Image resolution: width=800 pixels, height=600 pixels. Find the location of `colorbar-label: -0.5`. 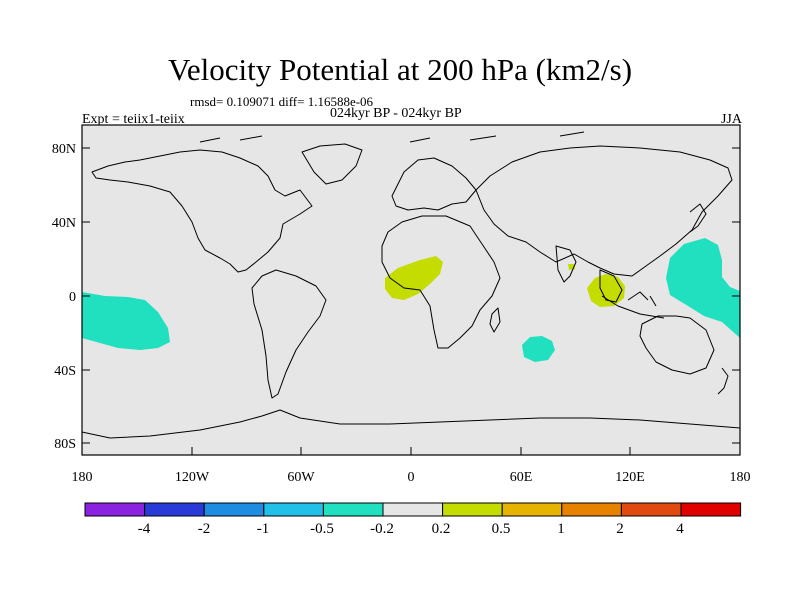

colorbar-label: -0.5 is located at coordinates (322, 529).